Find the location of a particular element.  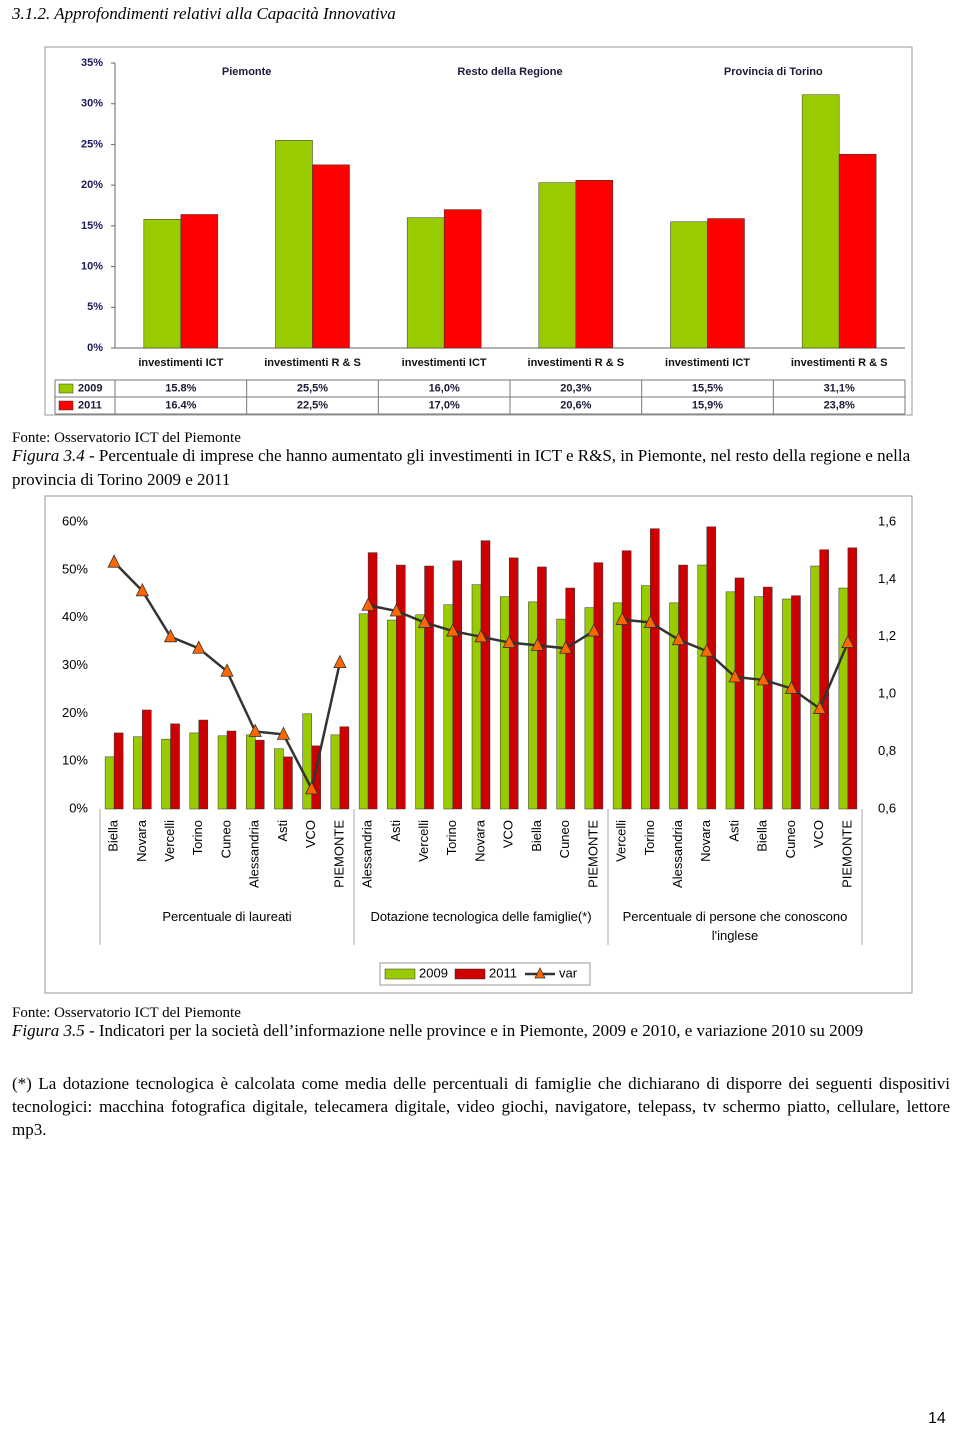

y-tick-label: 35% is located at coordinates (92, 63).